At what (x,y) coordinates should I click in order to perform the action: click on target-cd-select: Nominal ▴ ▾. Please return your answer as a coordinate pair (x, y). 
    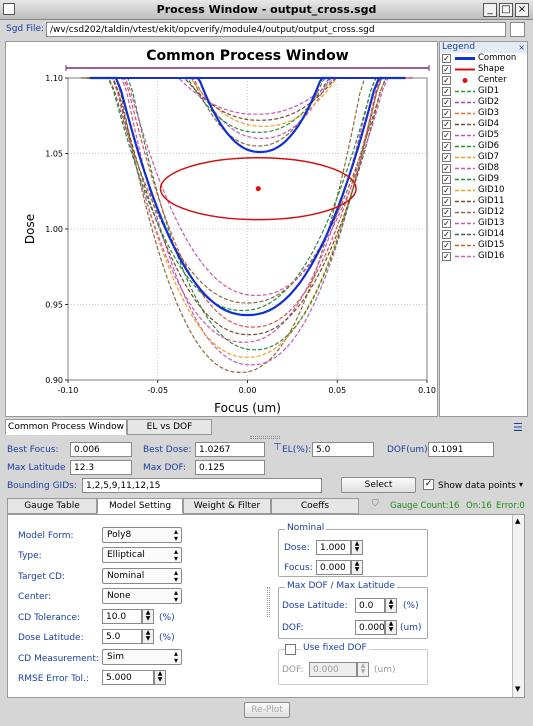
    Looking at the image, I should click on (142, 576).